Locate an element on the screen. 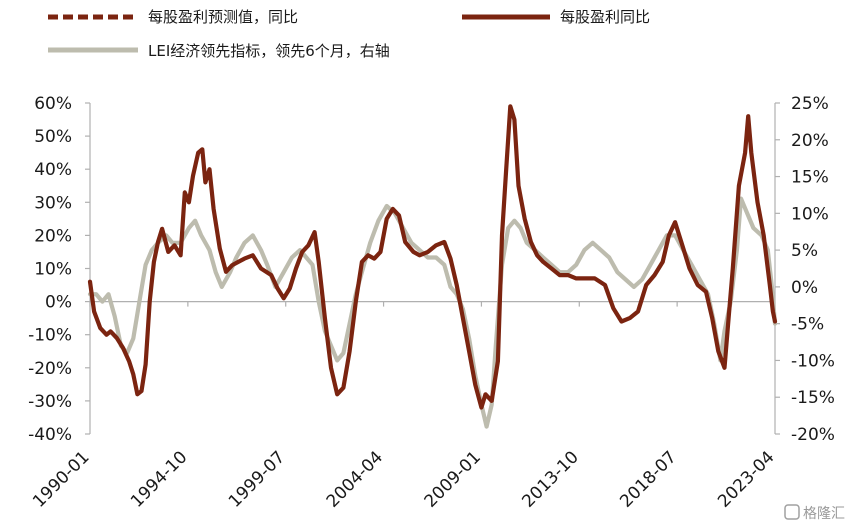 The image size is (858, 530). right-tick-label: 10% is located at coordinates (810, 214).